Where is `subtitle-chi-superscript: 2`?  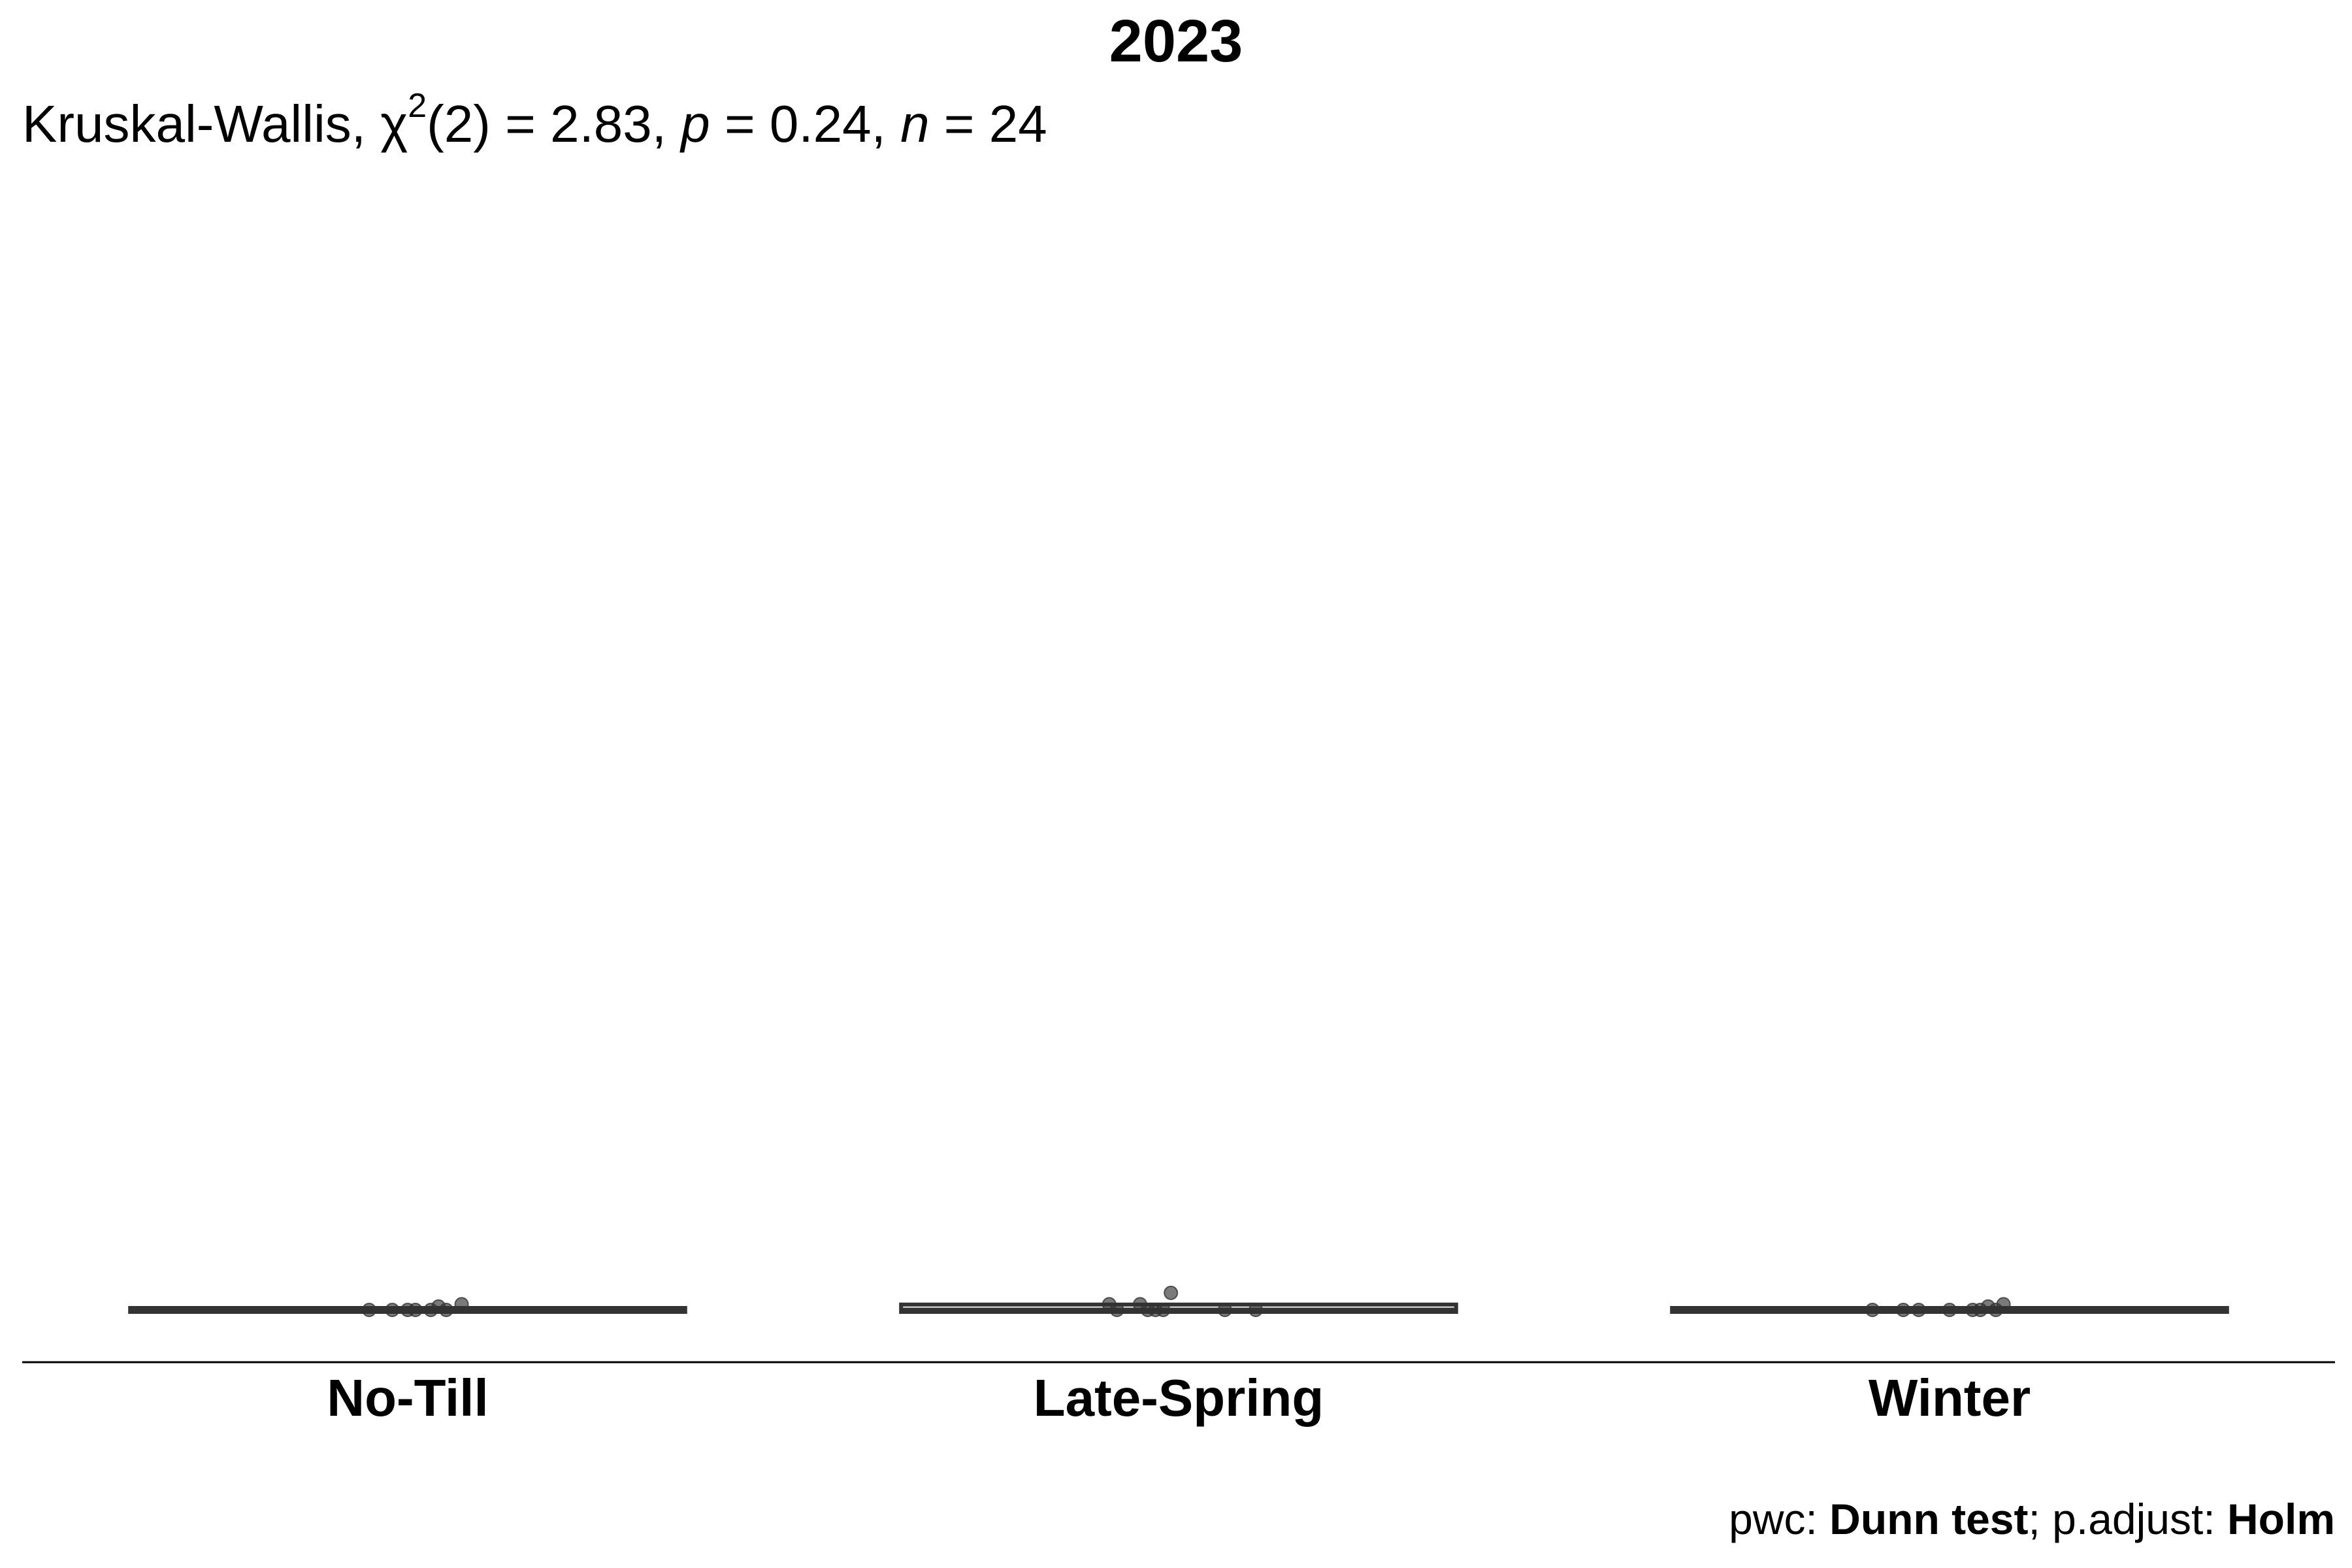
subtitle-chi-superscript: 2 is located at coordinates (417, 106).